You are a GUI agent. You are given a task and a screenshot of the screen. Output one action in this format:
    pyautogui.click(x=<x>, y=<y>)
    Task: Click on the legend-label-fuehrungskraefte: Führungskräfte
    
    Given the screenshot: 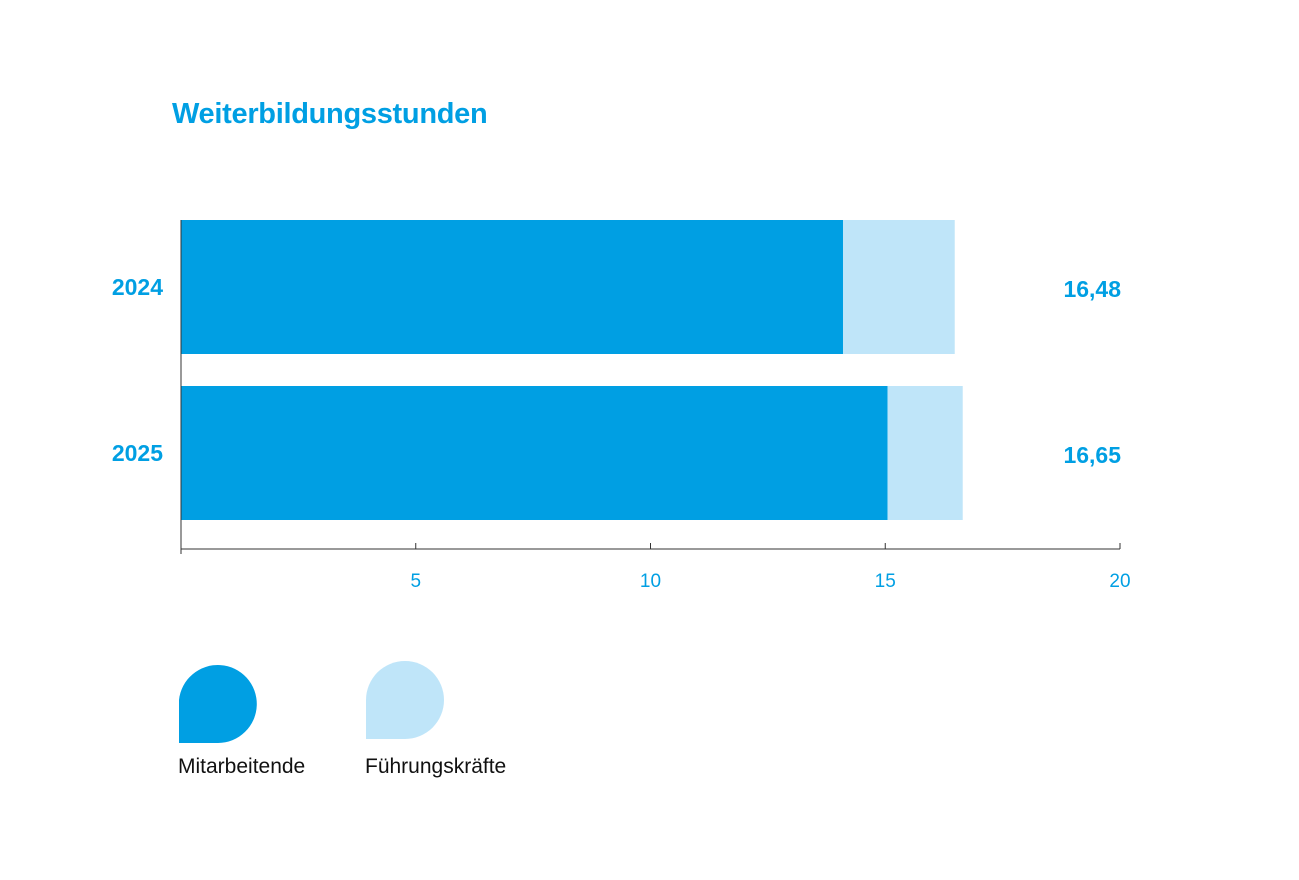 What is the action you would take?
    pyautogui.click(x=436, y=766)
    